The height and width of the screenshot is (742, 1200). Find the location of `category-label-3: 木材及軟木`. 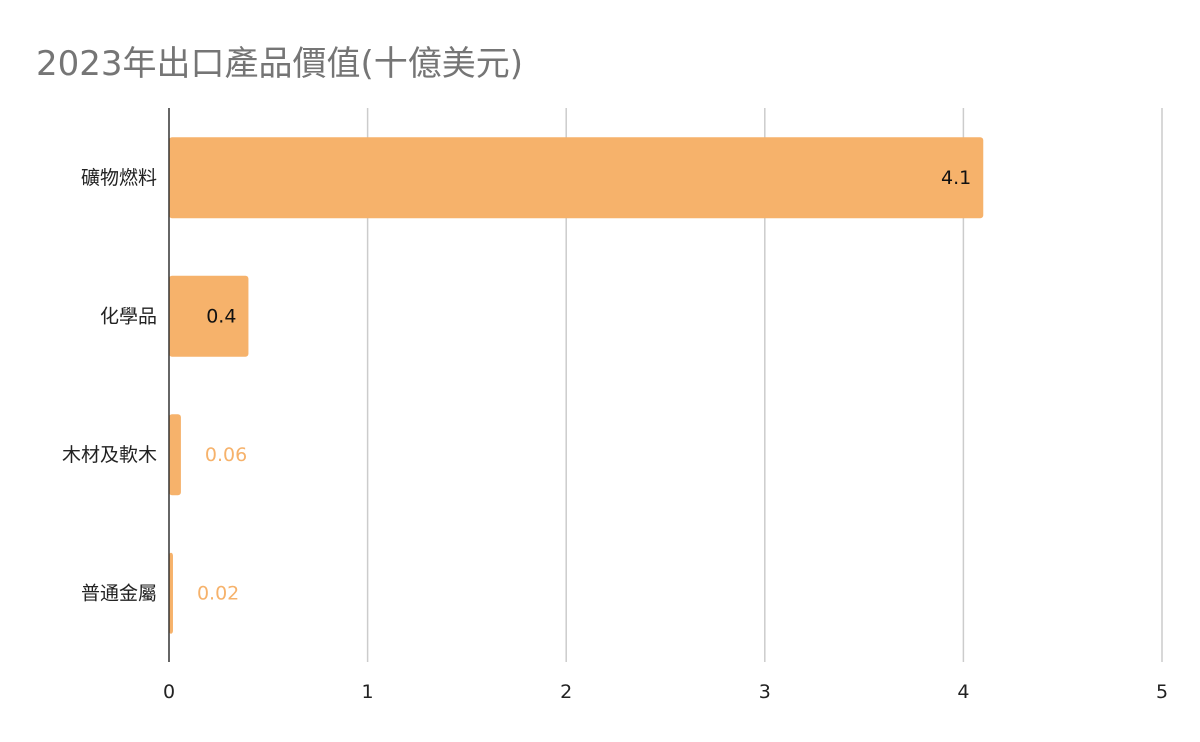

category-label-3: 木材及軟木 is located at coordinates (109, 455).